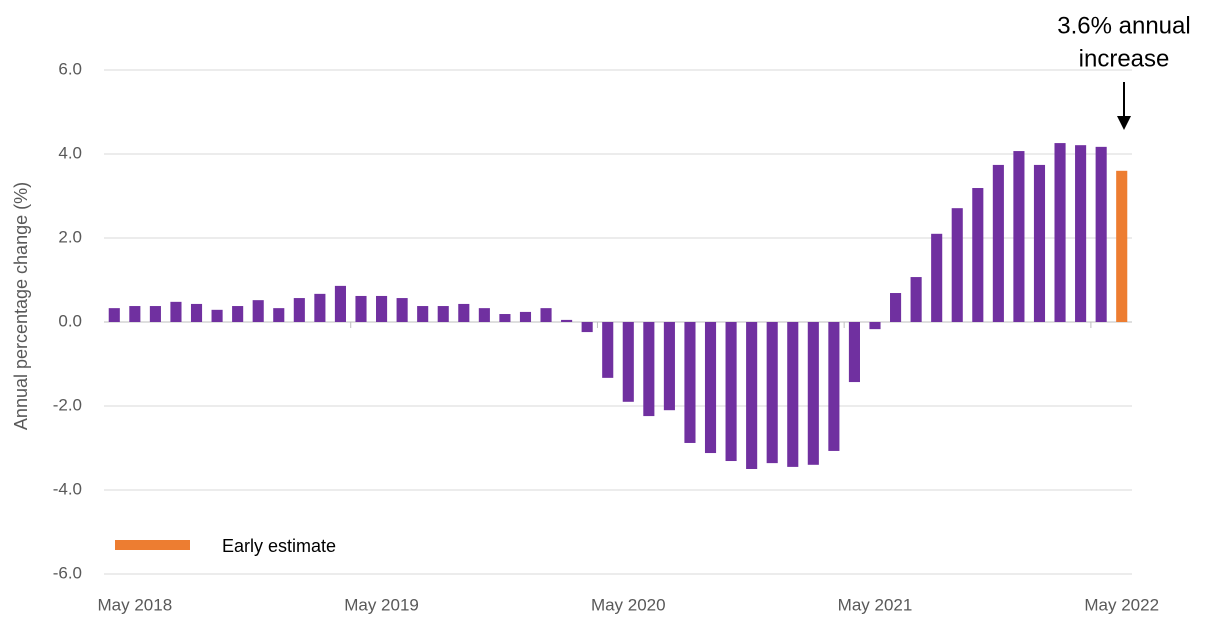  I want to click on legend-label: Early estimate, so click(279, 546).